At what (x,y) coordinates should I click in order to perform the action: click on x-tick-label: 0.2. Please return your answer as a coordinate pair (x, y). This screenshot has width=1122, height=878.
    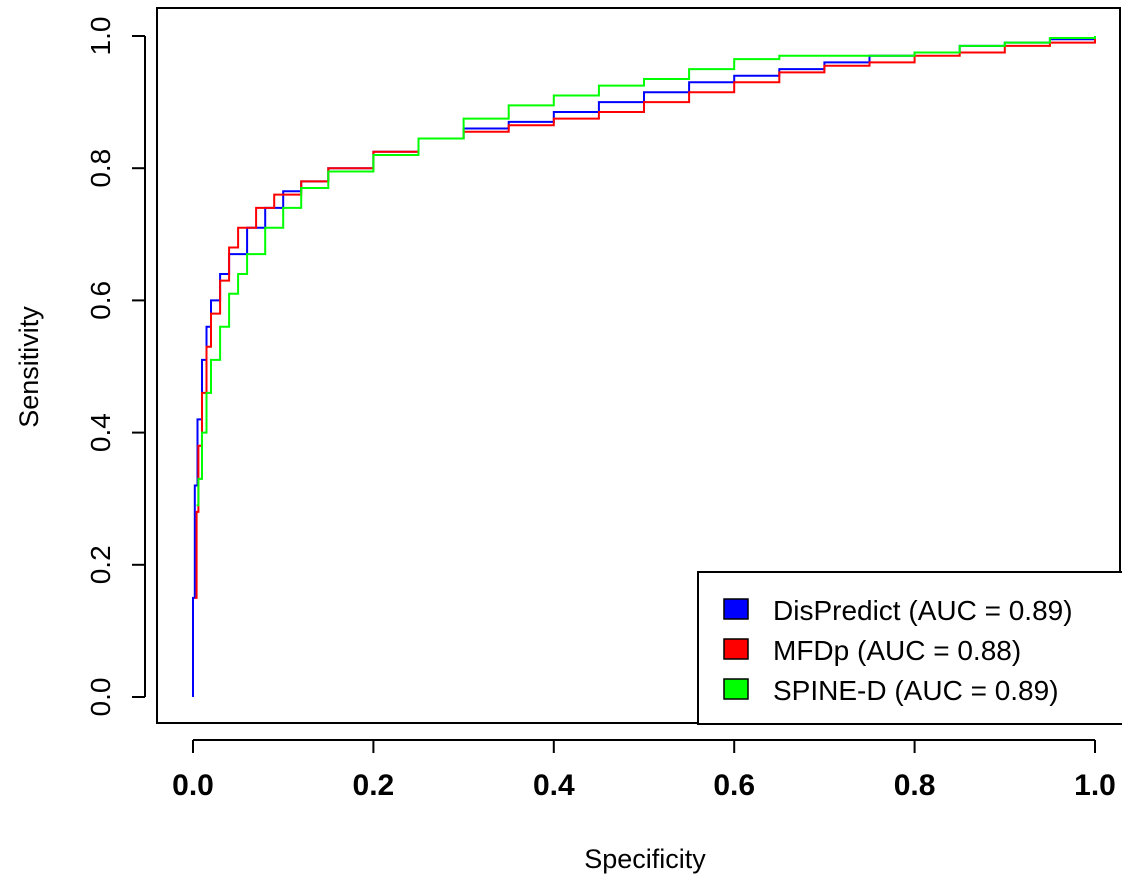
    Looking at the image, I should click on (374, 785).